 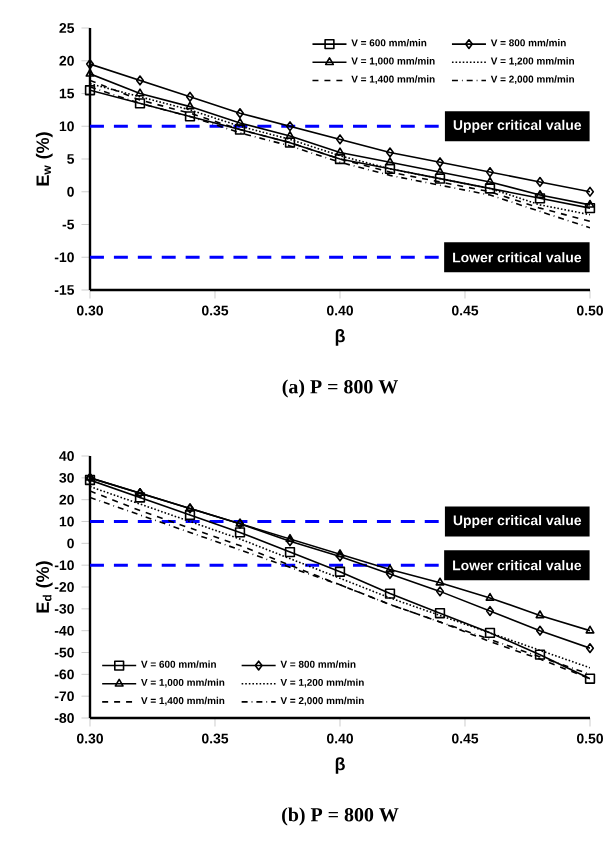 I want to click on text: (a) P = 800 W, so click(x=340, y=388).